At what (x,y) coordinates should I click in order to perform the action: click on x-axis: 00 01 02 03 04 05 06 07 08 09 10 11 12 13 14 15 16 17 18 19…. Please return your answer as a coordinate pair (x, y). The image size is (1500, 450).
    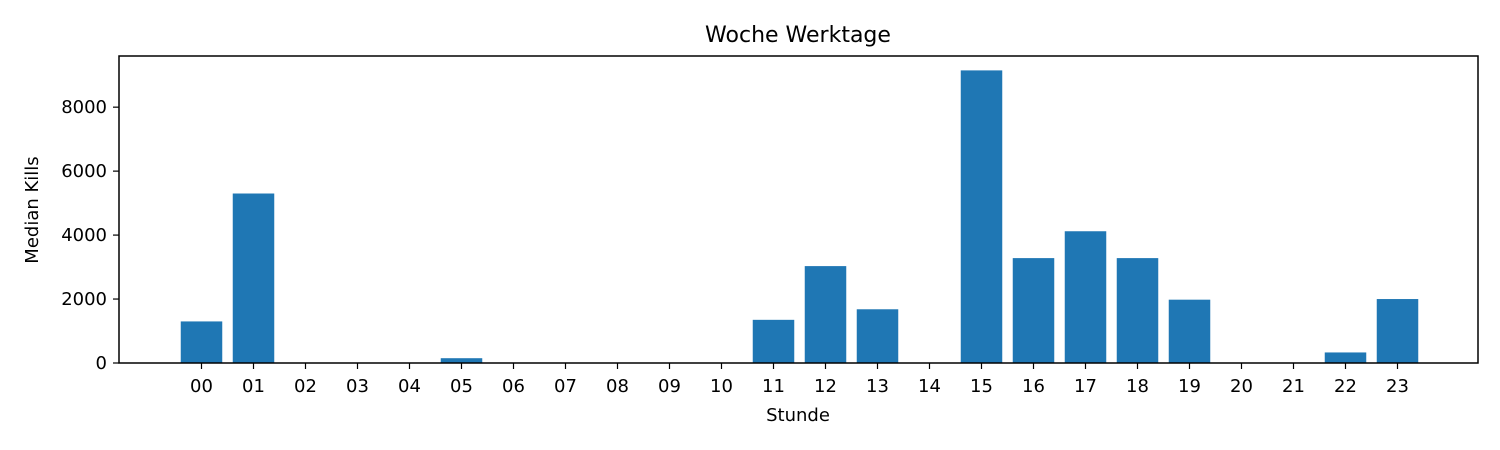
    Looking at the image, I should click on (799, 380).